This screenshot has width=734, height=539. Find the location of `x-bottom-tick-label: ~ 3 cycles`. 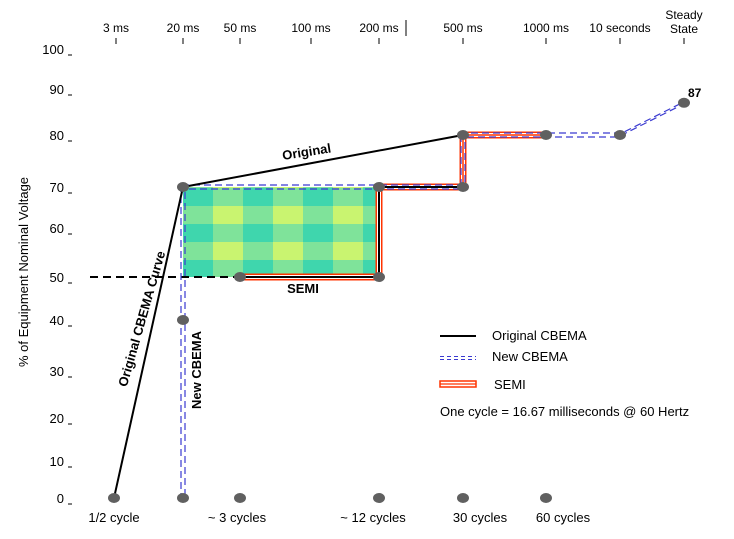

x-bottom-tick-label: ~ 3 cycles is located at coordinates (237, 517).